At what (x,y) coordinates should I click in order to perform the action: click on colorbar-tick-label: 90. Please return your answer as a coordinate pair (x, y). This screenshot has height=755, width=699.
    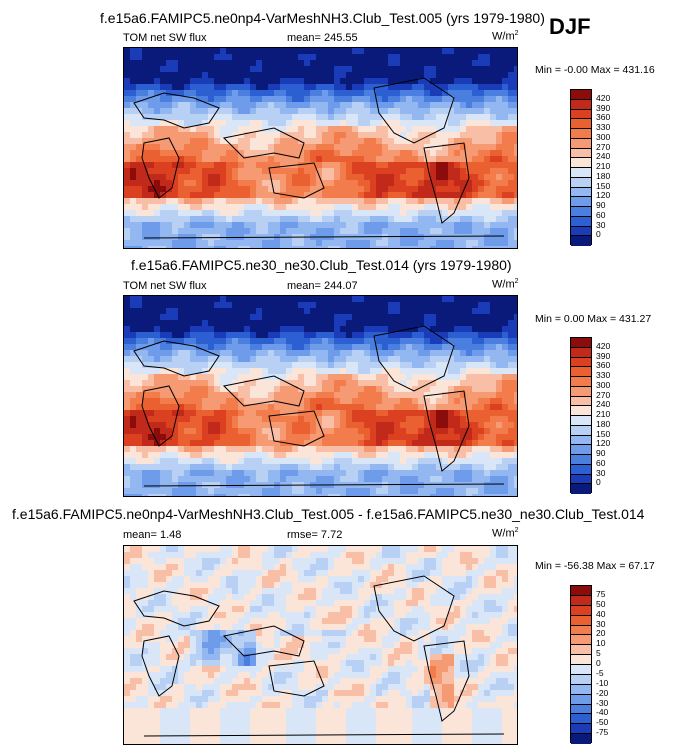
    Looking at the image, I should click on (601, 453).